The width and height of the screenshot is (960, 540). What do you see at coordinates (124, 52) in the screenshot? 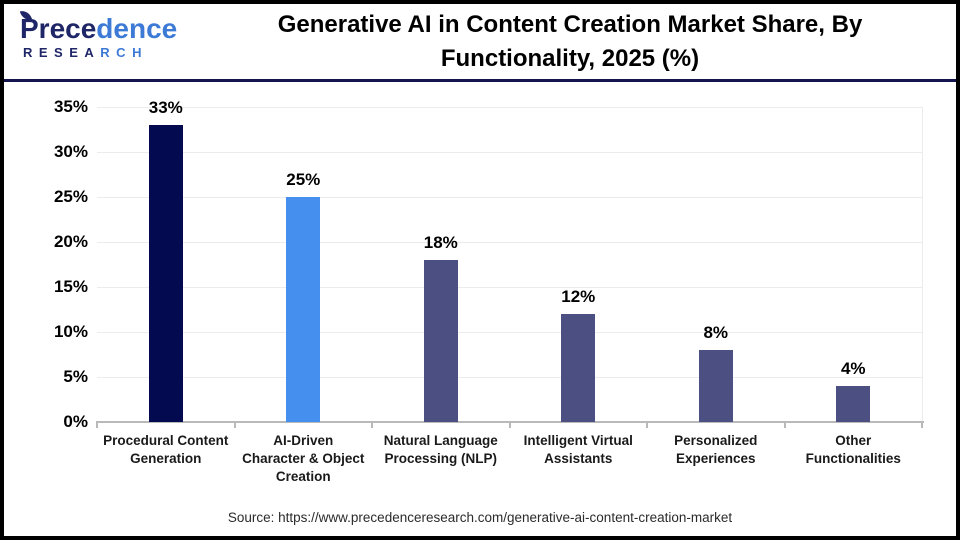
I see `logo-subtext-secondary: RCH` at bounding box center [124, 52].